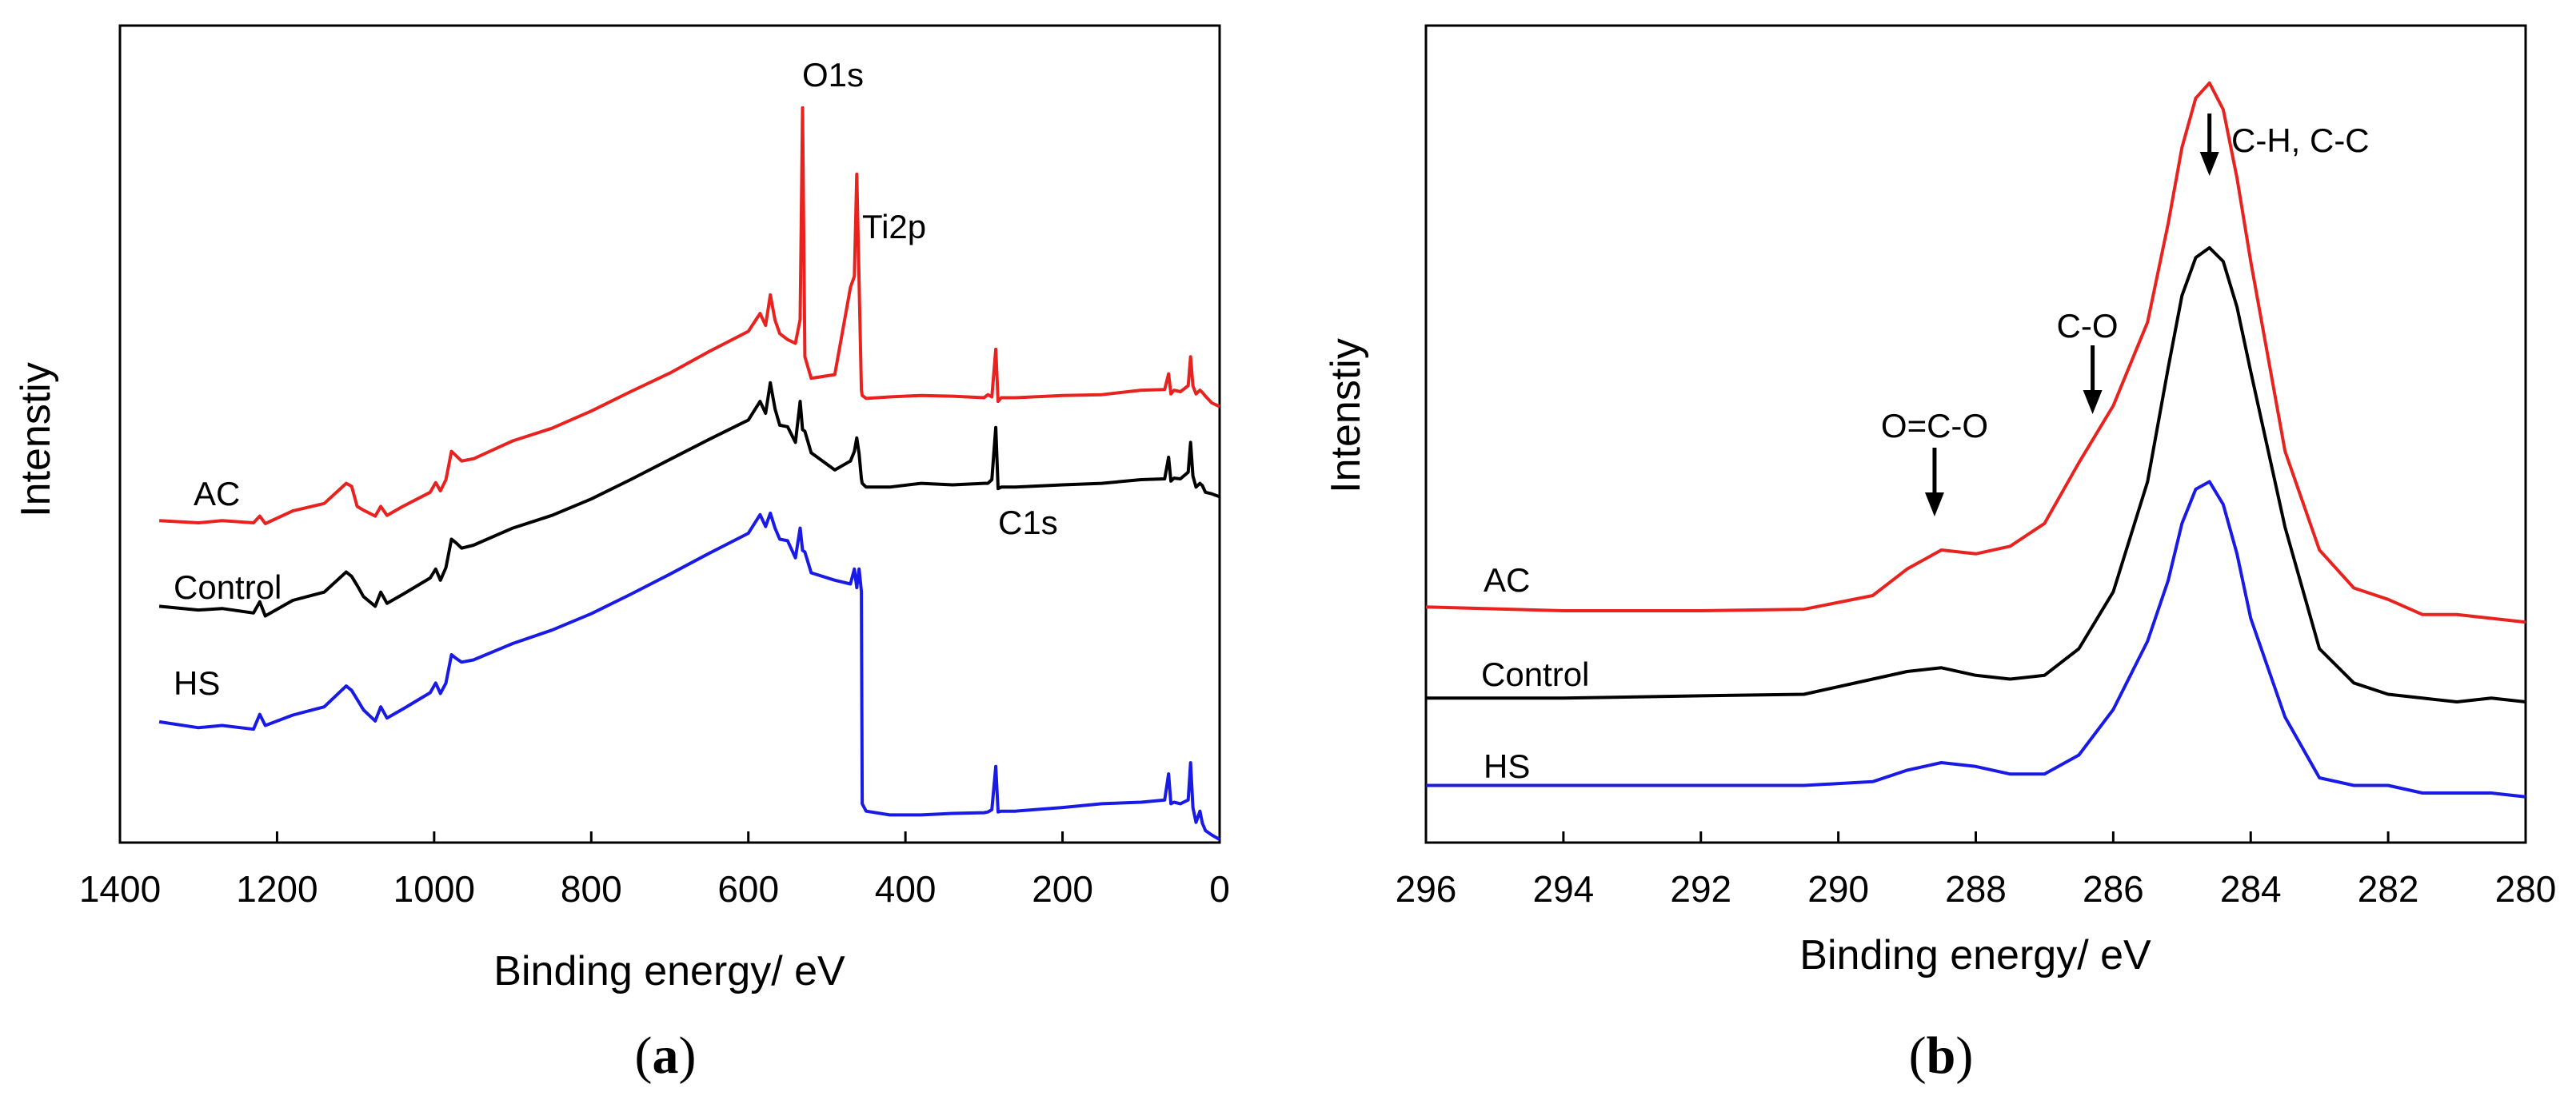 The width and height of the screenshot is (2576, 1096). I want to click on panel-b-caption: (b), so click(1941, 1055).